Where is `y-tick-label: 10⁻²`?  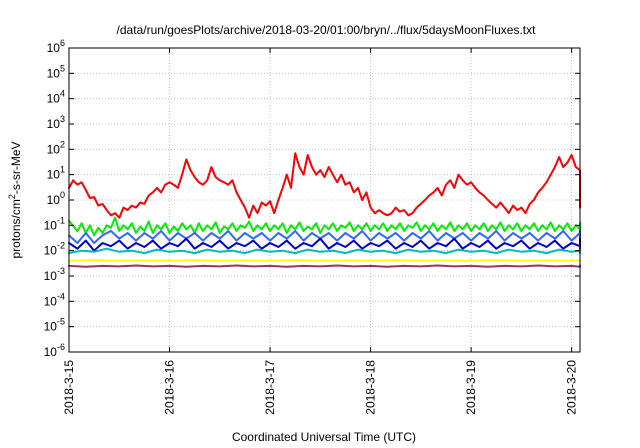 y-tick-label: 10⁻² is located at coordinates (54, 249).